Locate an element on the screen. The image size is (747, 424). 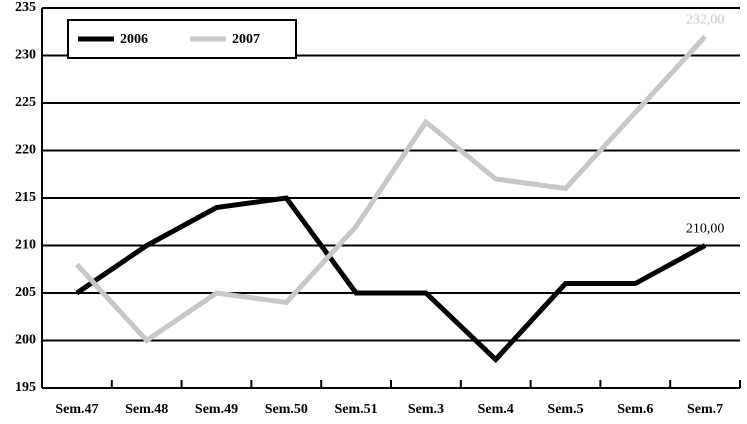
y-tick-label: 210 is located at coordinates (25, 245).